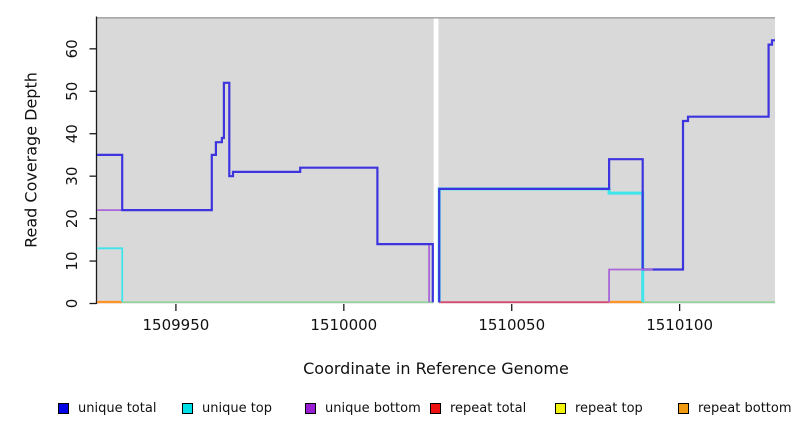  What do you see at coordinates (176, 325) in the screenshot?
I see `x-tick-label: 1509950` at bounding box center [176, 325].